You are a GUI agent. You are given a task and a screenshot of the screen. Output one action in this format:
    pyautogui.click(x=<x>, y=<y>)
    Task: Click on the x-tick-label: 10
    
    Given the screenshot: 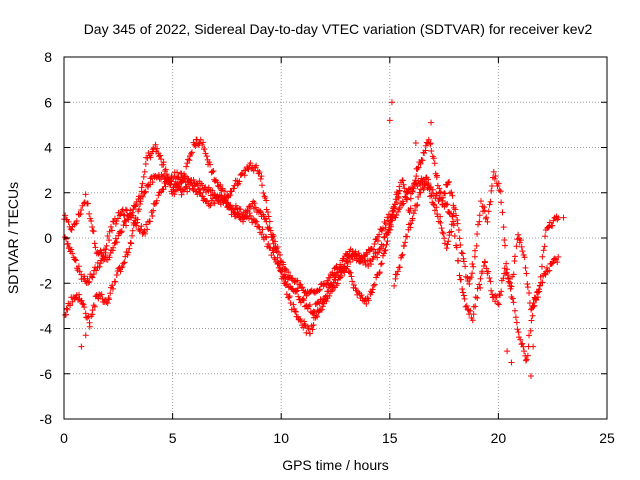 What is the action you would take?
    pyautogui.click(x=281, y=438)
    